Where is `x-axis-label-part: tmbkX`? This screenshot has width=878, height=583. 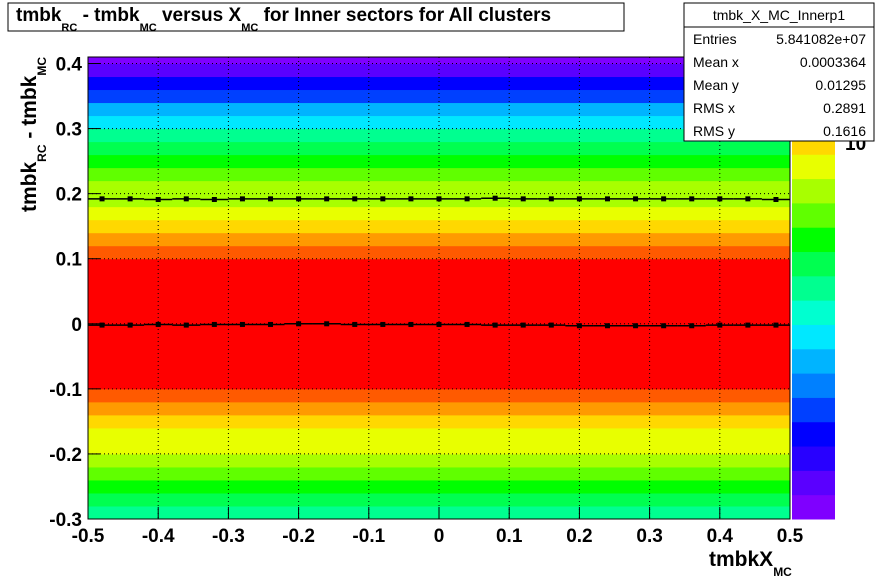
x-axis-label-part: tmbkX is located at coordinates (741, 559).